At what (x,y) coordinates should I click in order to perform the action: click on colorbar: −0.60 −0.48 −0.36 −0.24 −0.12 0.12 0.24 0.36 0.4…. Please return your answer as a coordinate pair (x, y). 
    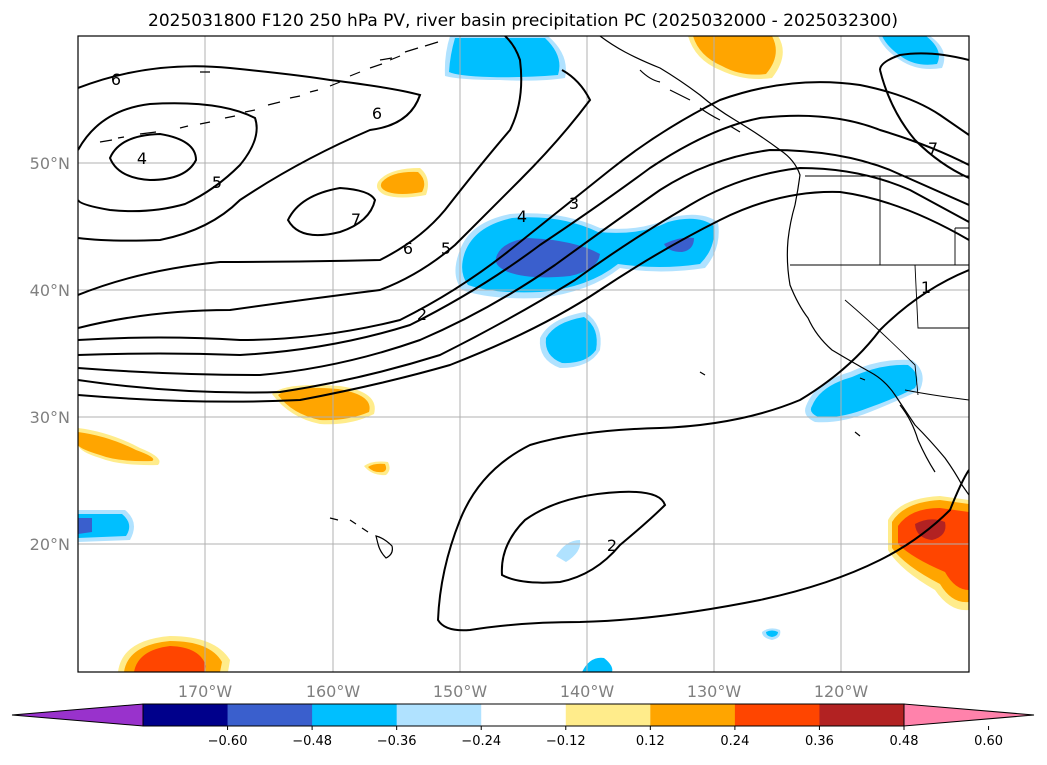
    Looking at the image, I should click on (523, 726).